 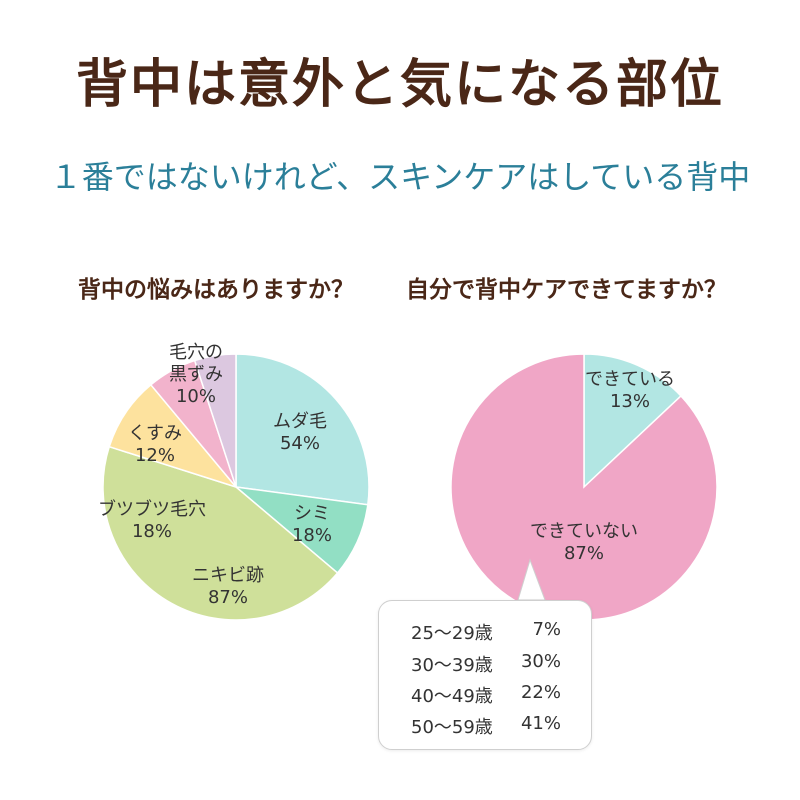 What do you see at coordinates (540, 692) in the screenshot?
I see `breakdown-value: 22%` at bounding box center [540, 692].